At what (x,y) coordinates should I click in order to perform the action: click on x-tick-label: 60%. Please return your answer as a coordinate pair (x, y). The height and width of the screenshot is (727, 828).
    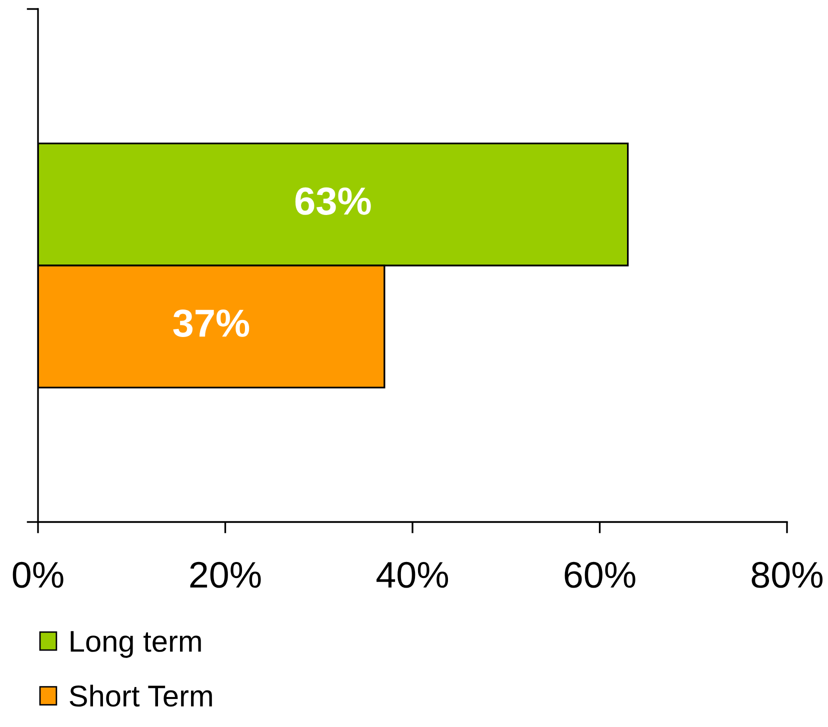
    Looking at the image, I should click on (600, 575).